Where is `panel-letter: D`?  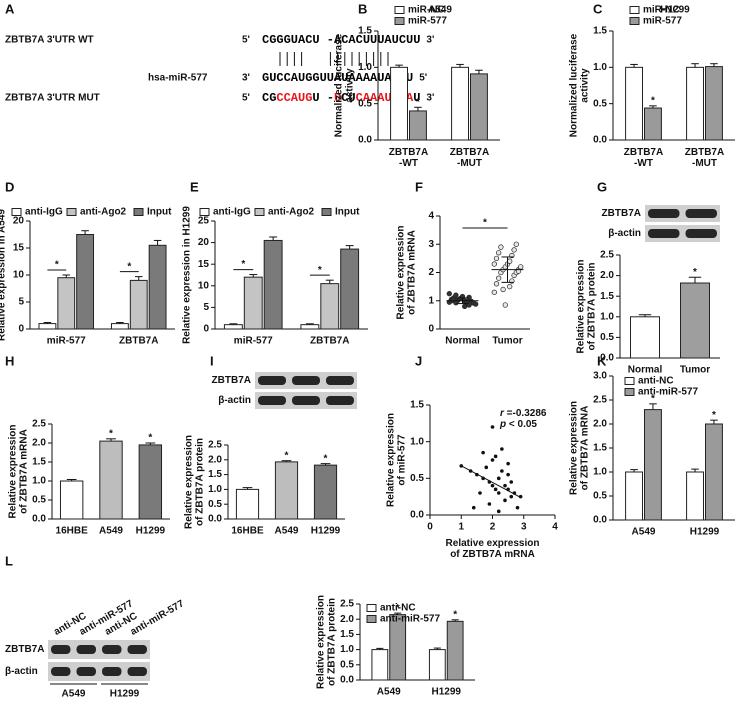
panel-letter: D is located at coordinates (9, 186).